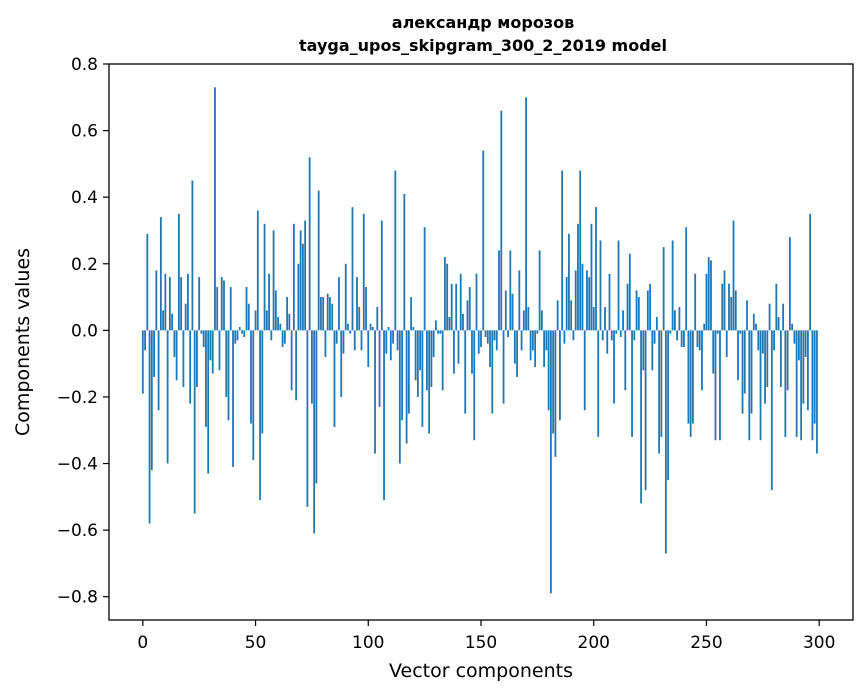  What do you see at coordinates (77, 531) in the screenshot?
I see `y-tick-label-7: −0.6` at bounding box center [77, 531].